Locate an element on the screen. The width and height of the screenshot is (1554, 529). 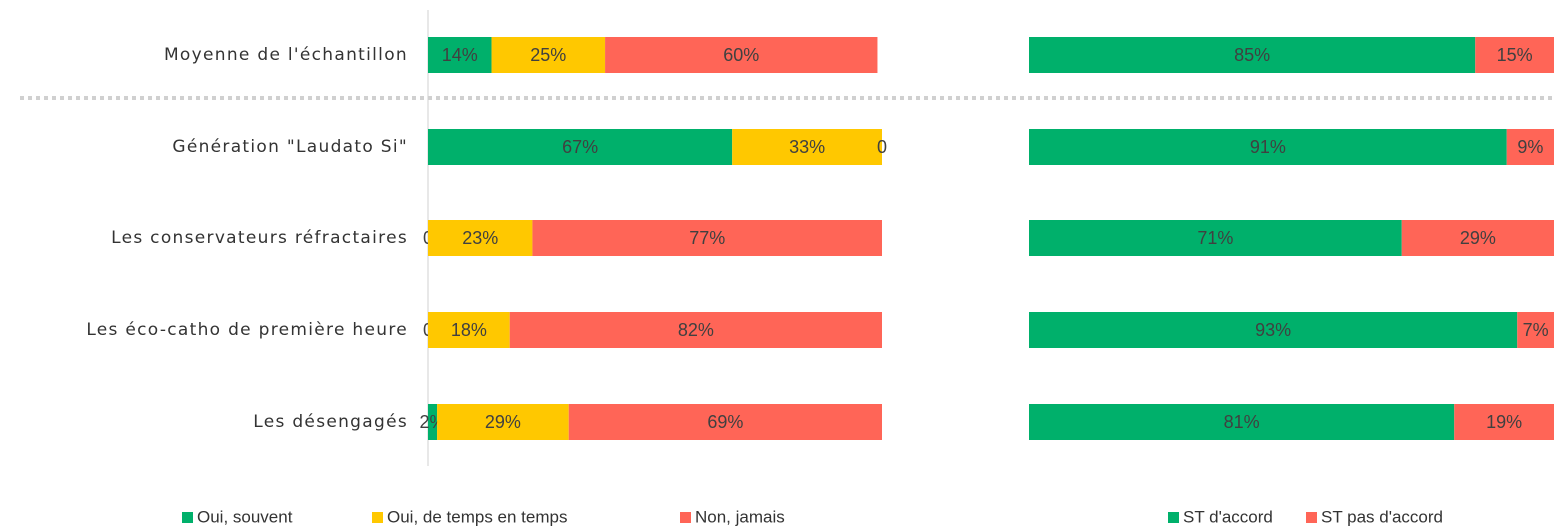
value-label: 14% is located at coordinates (460, 55).